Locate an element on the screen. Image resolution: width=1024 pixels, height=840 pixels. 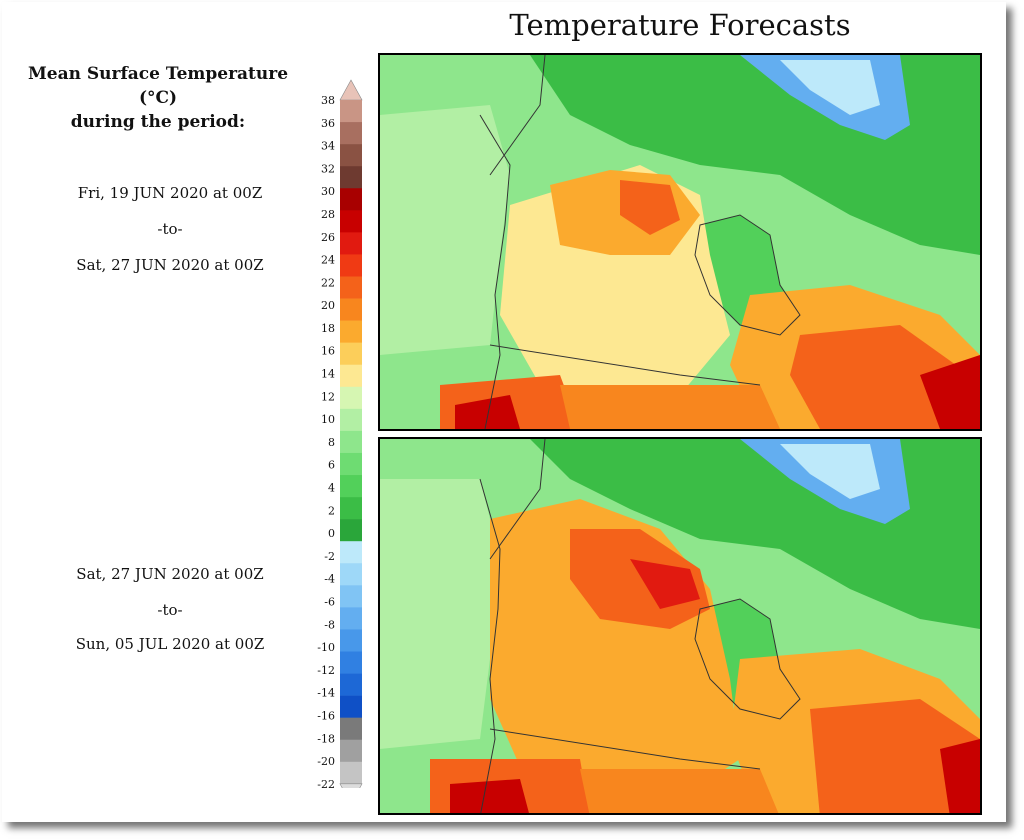
scale-tick-label: 16 is located at coordinates (328, 351).